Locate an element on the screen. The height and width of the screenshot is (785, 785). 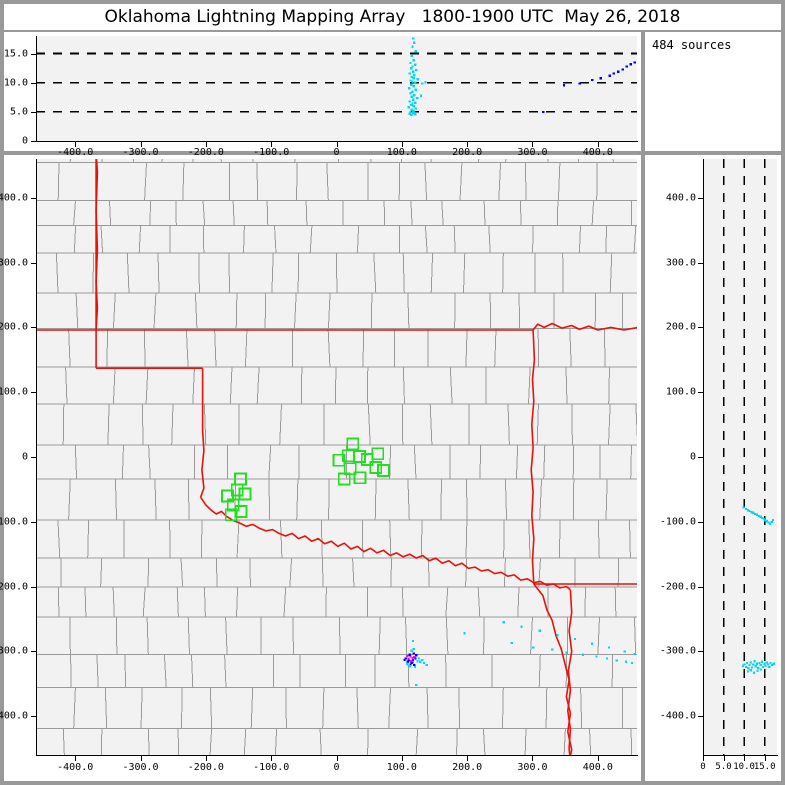
y-tick-label: 10.0 is located at coordinates (15, 83).